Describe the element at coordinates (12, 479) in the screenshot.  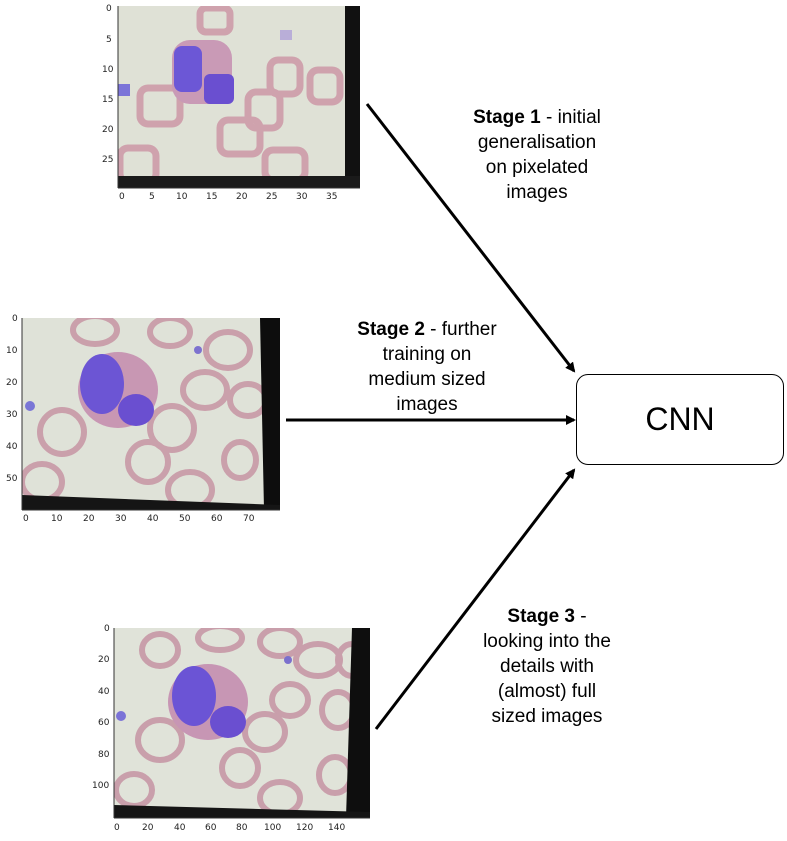
I see `y-tick: 50` at that location.